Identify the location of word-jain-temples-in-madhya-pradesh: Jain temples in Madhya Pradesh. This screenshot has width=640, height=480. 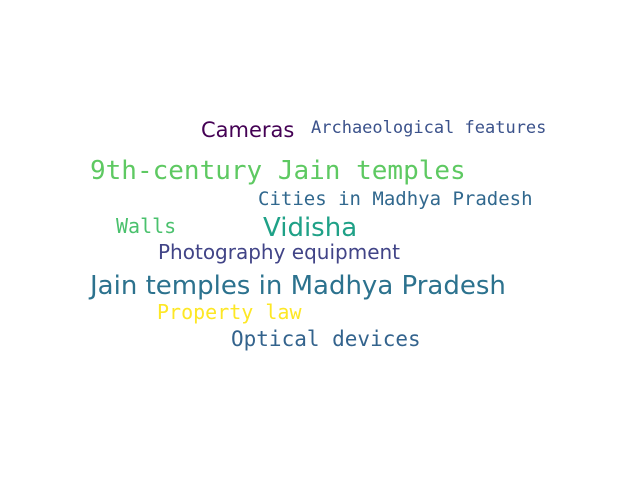
(298, 286).